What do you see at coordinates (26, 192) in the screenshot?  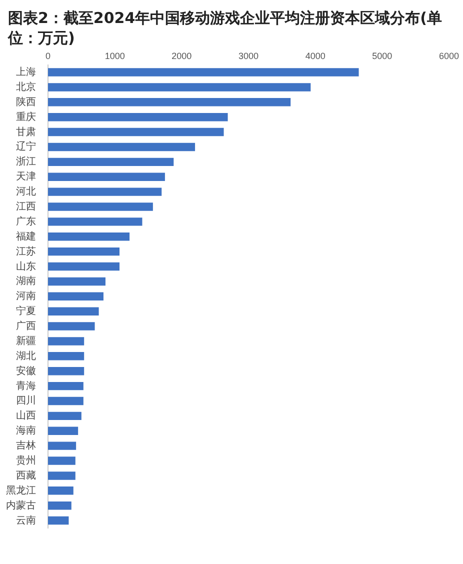 I see `y-tick-label: 河北` at bounding box center [26, 192].